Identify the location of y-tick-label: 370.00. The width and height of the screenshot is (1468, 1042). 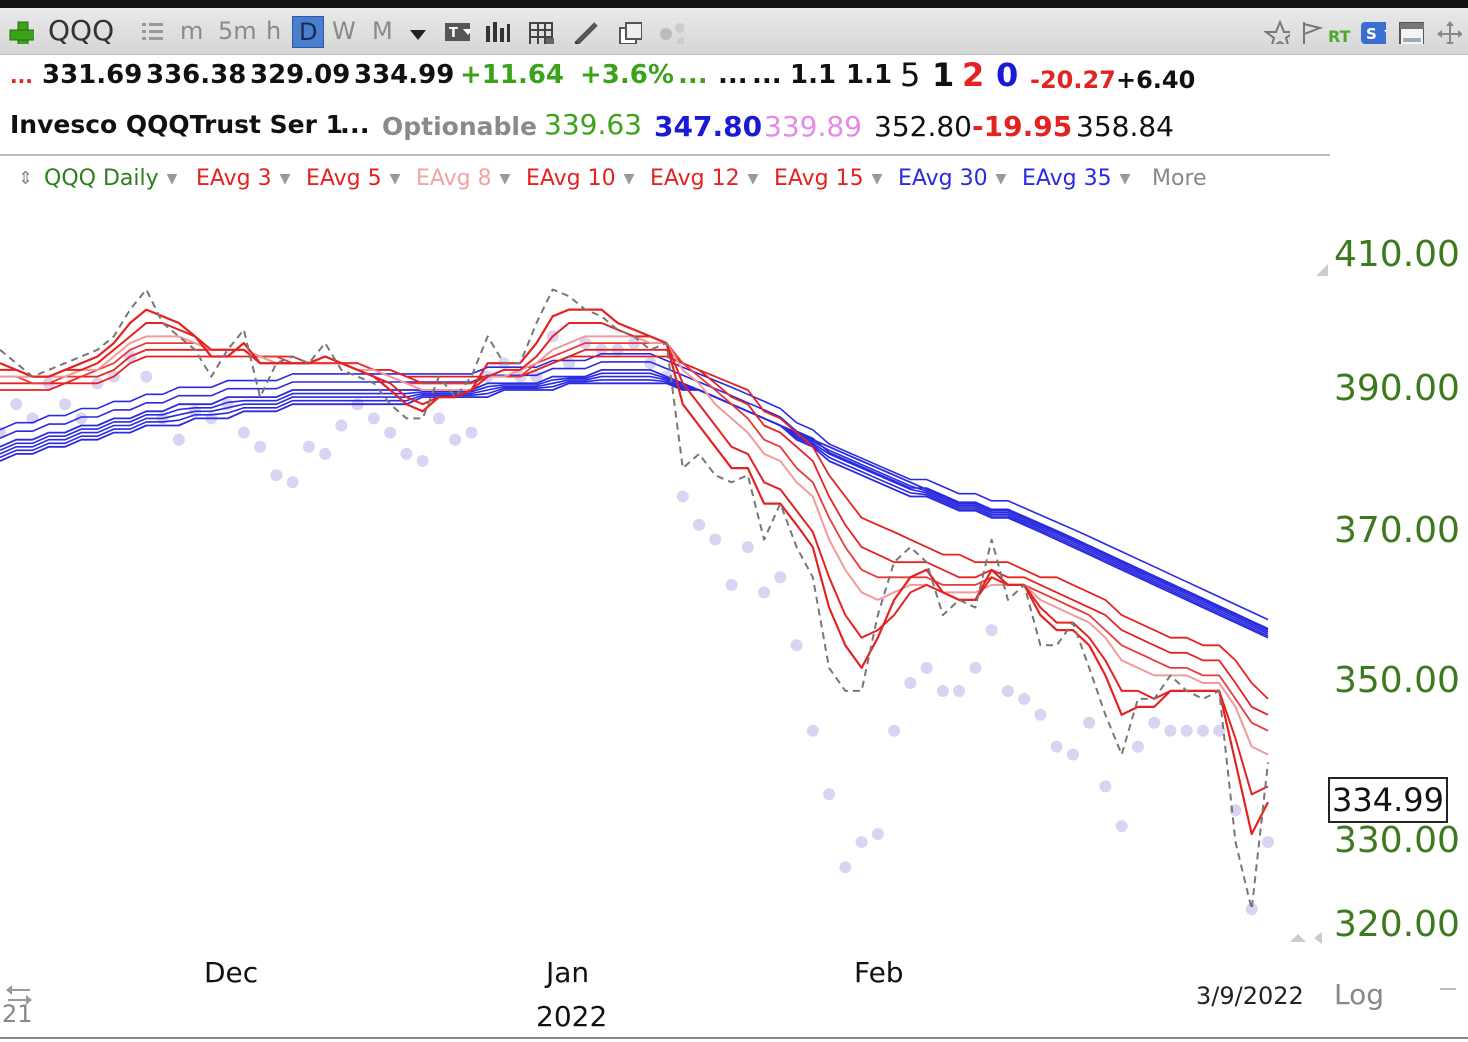
(1397, 530).